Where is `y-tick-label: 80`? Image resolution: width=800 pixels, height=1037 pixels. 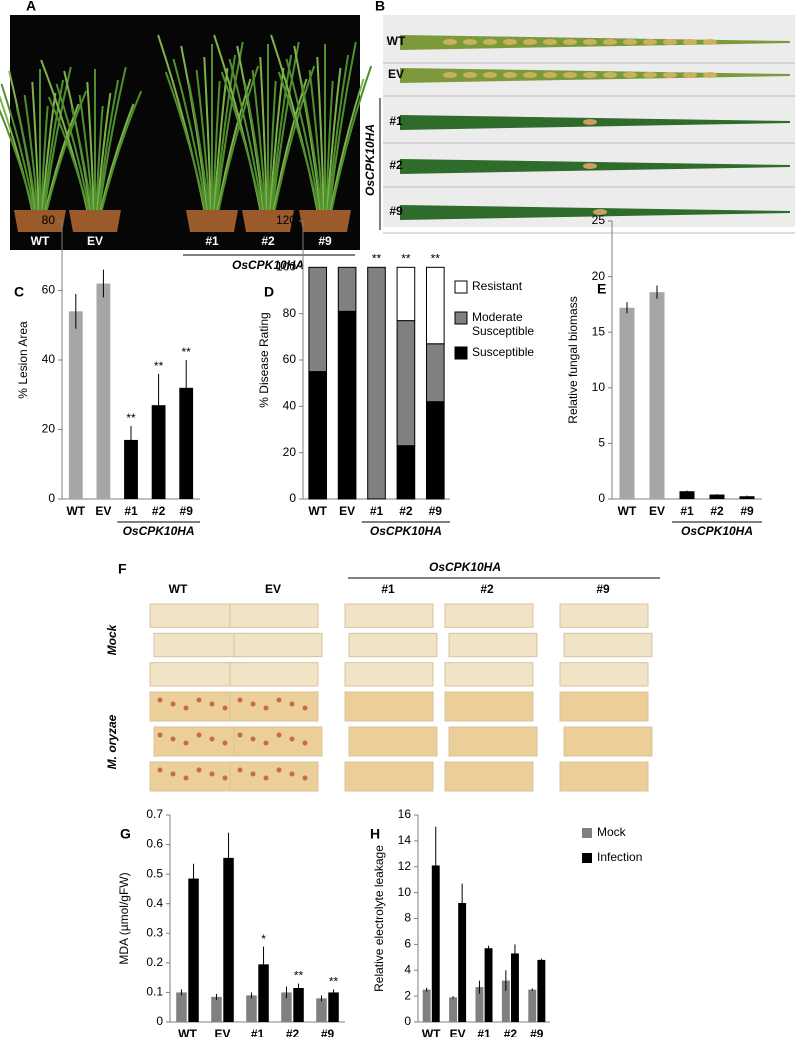
y-tick-label: 80 is located at coordinates (49, 220).